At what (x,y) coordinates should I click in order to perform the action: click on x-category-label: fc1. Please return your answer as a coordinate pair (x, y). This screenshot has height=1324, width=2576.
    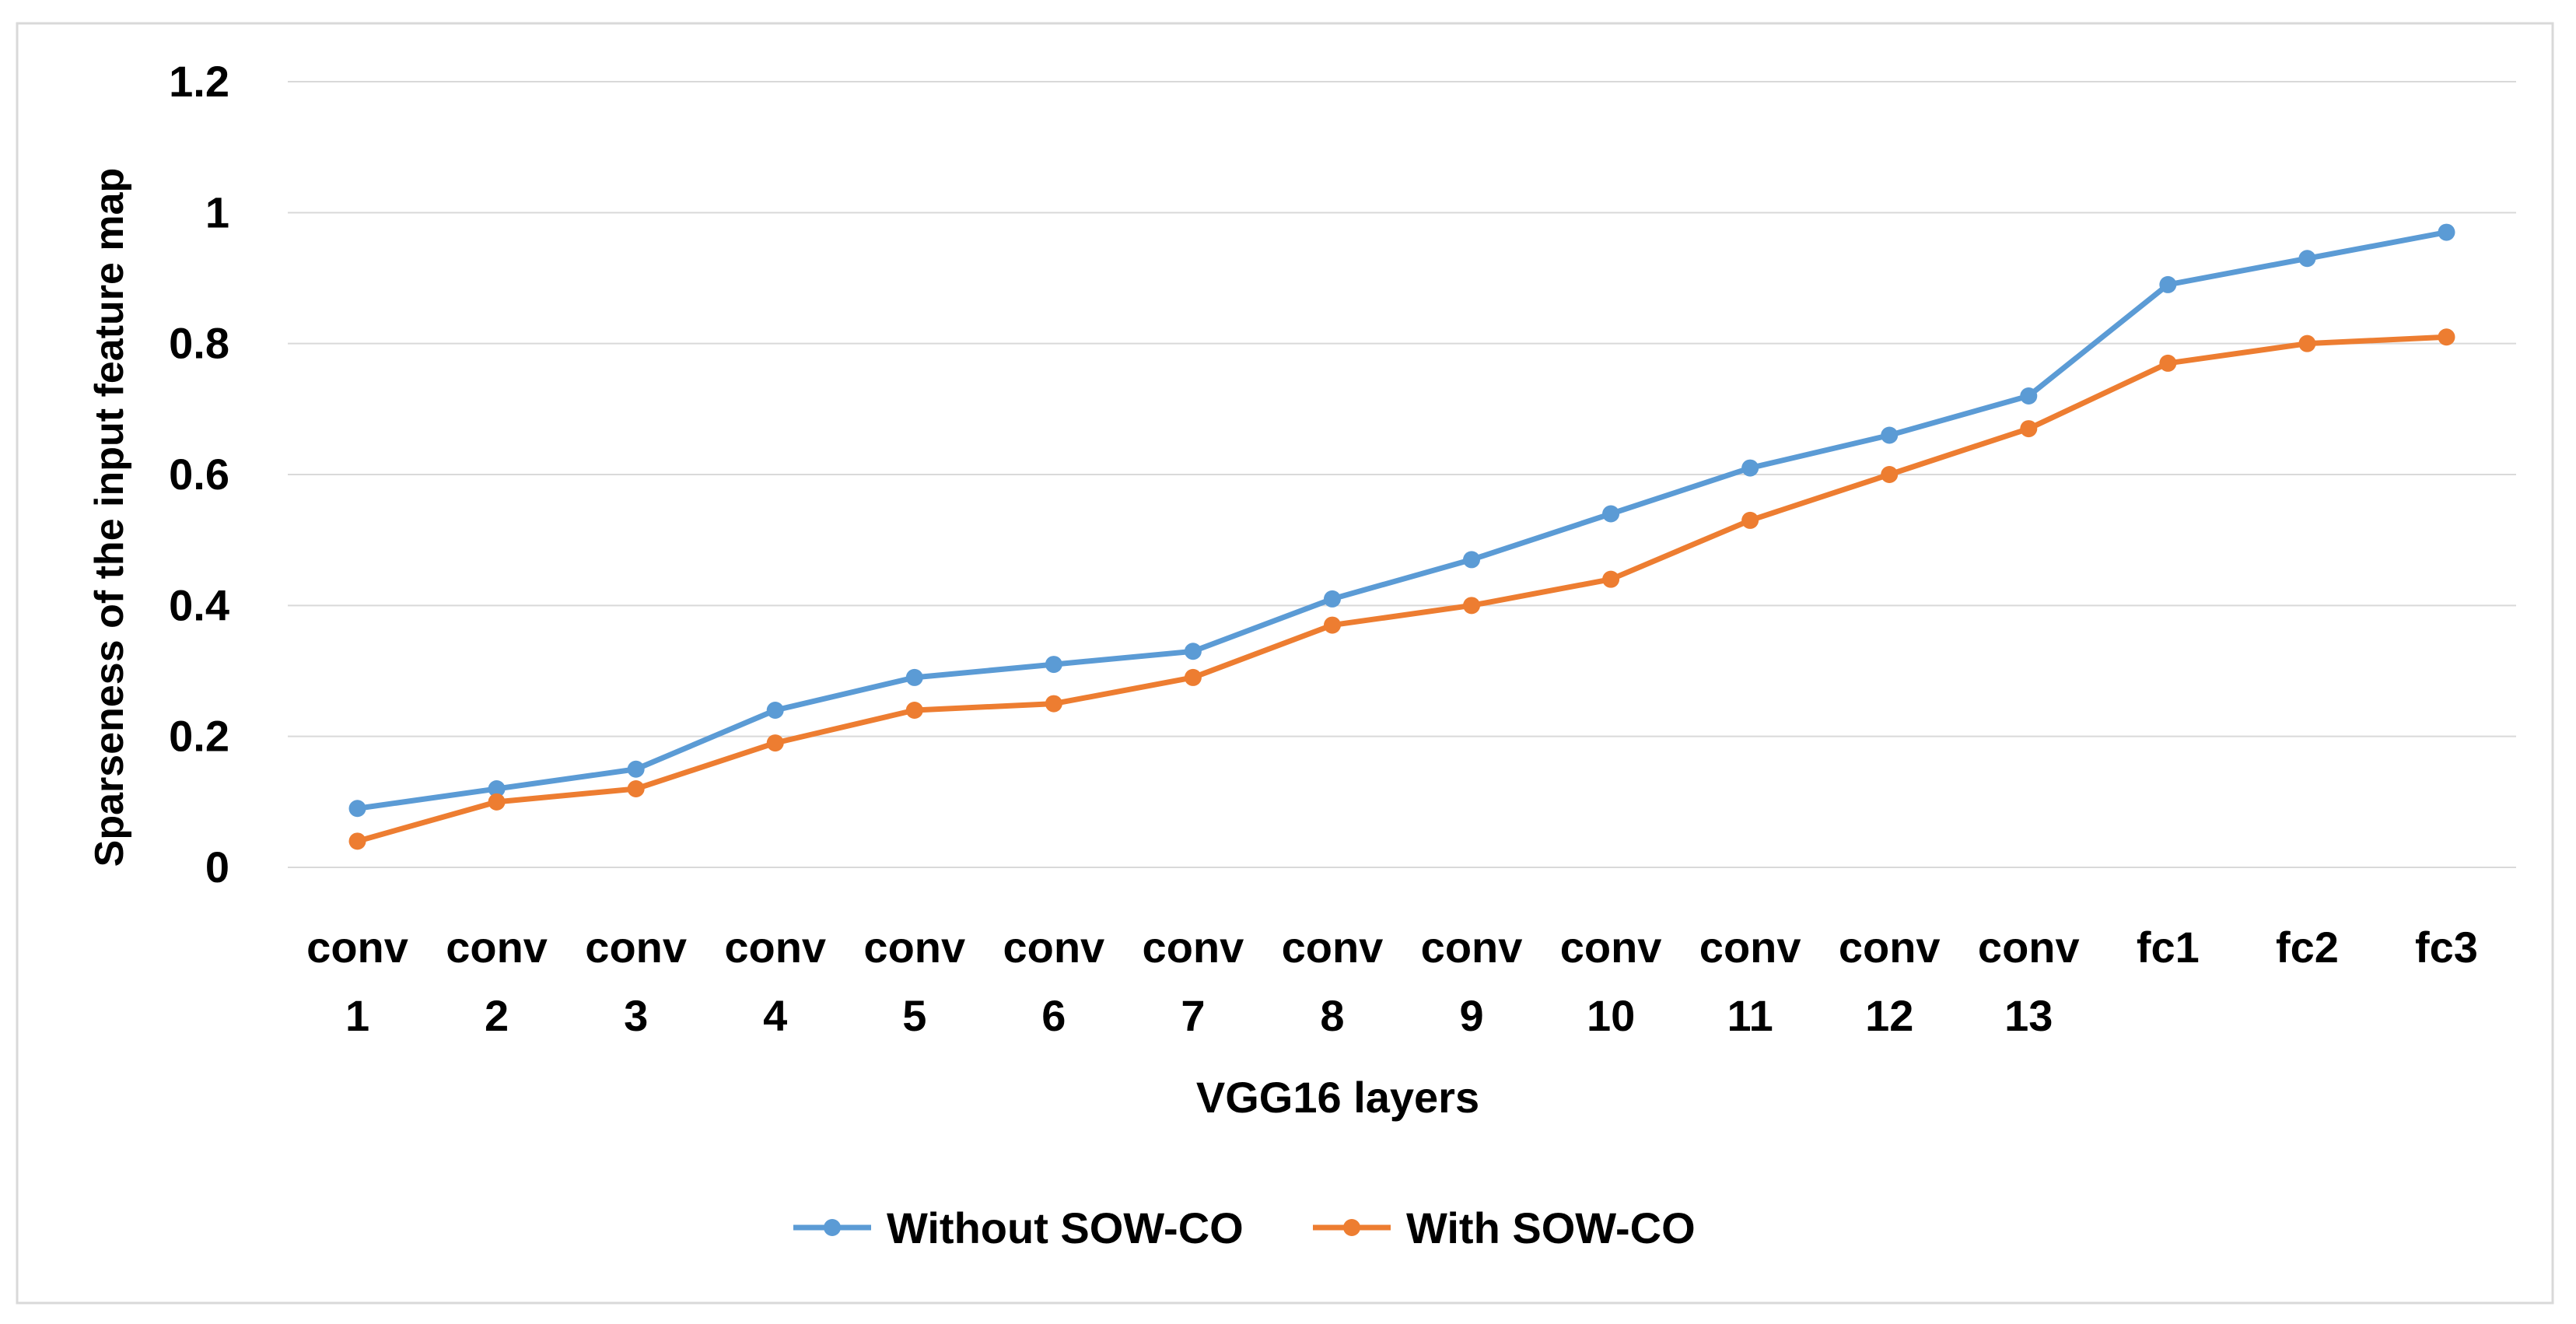
    Looking at the image, I should click on (2169, 947).